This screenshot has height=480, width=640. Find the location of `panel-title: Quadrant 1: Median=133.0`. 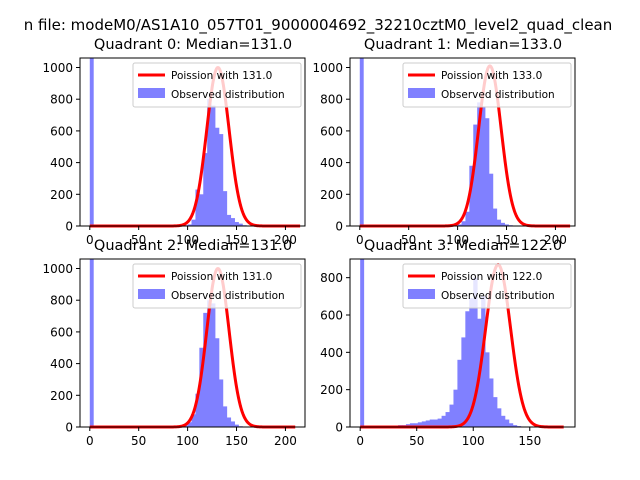

panel-title: Quadrant 1: Median=133.0 is located at coordinates (463, 45).